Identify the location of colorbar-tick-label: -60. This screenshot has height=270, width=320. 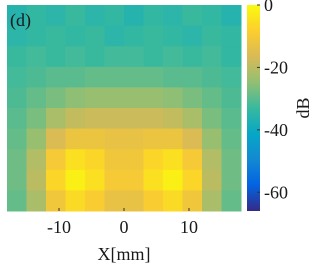
(276, 192).